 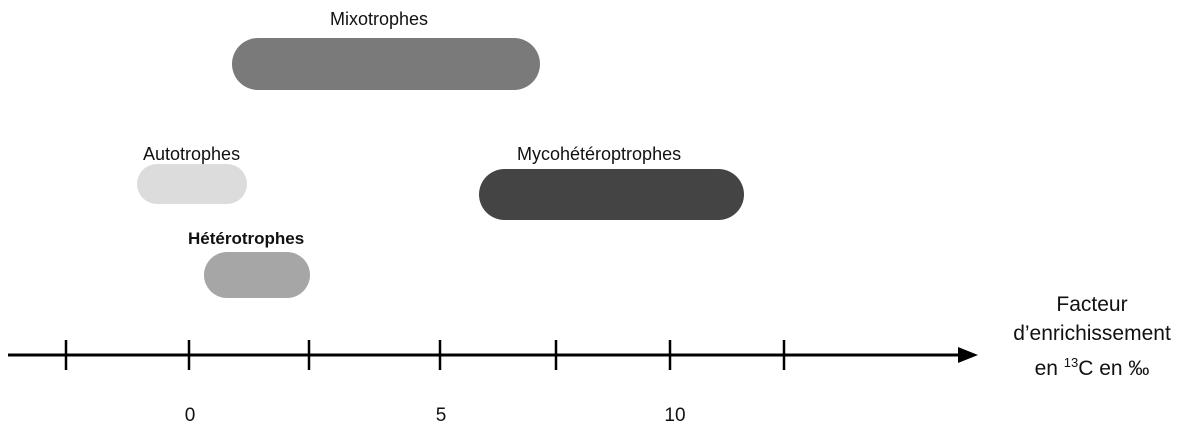 I want to click on axis-arrowhead, so click(x=968, y=355).